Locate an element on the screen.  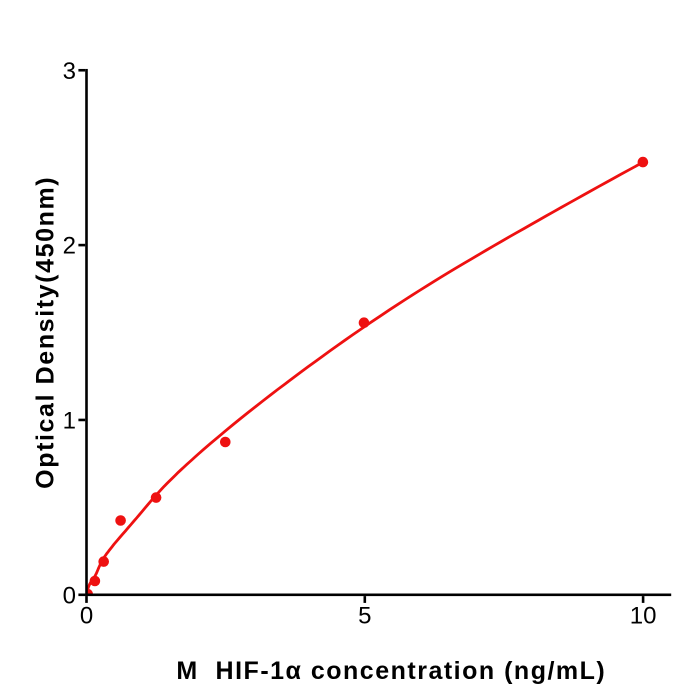
svg-text: 10 is located at coordinates (643, 616).